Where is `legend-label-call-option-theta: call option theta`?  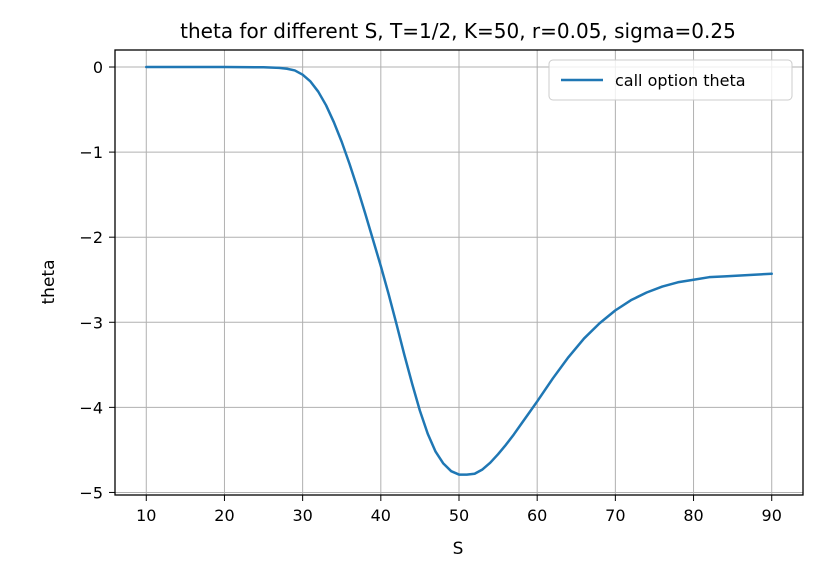 legend-label-call-option-theta: call option theta is located at coordinates (680, 80).